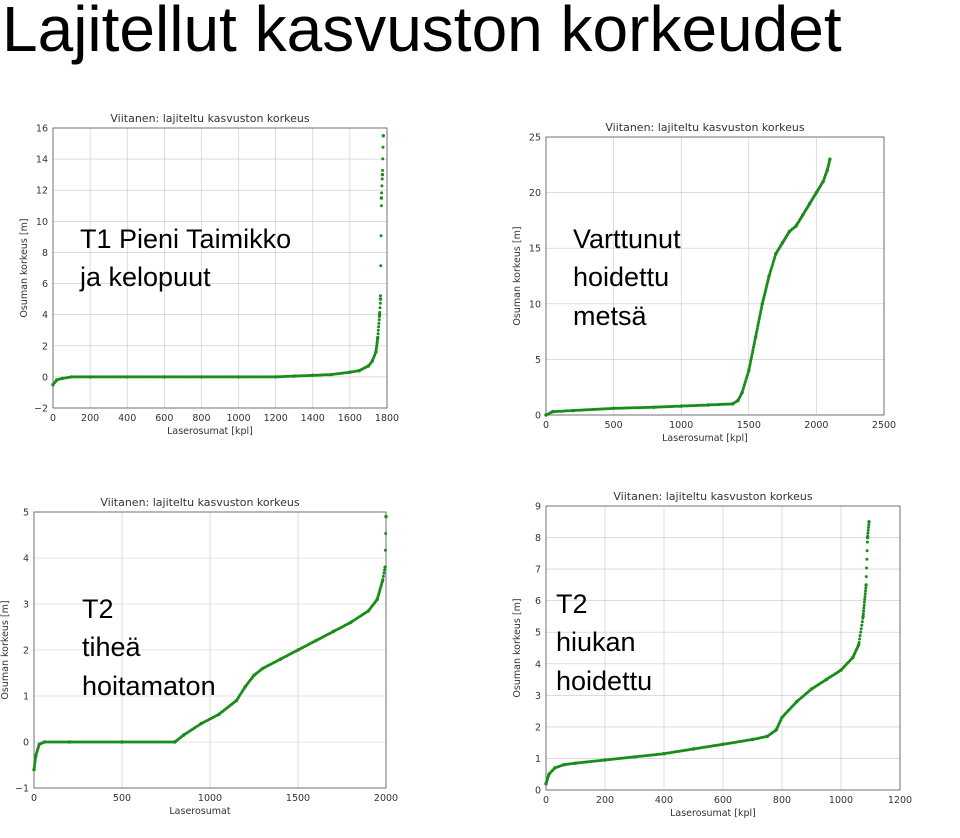 The height and width of the screenshot is (838, 960). Describe the element at coordinates (705, 438) in the screenshot. I see `x-axis-label: Laserosumat [kpl]` at that location.